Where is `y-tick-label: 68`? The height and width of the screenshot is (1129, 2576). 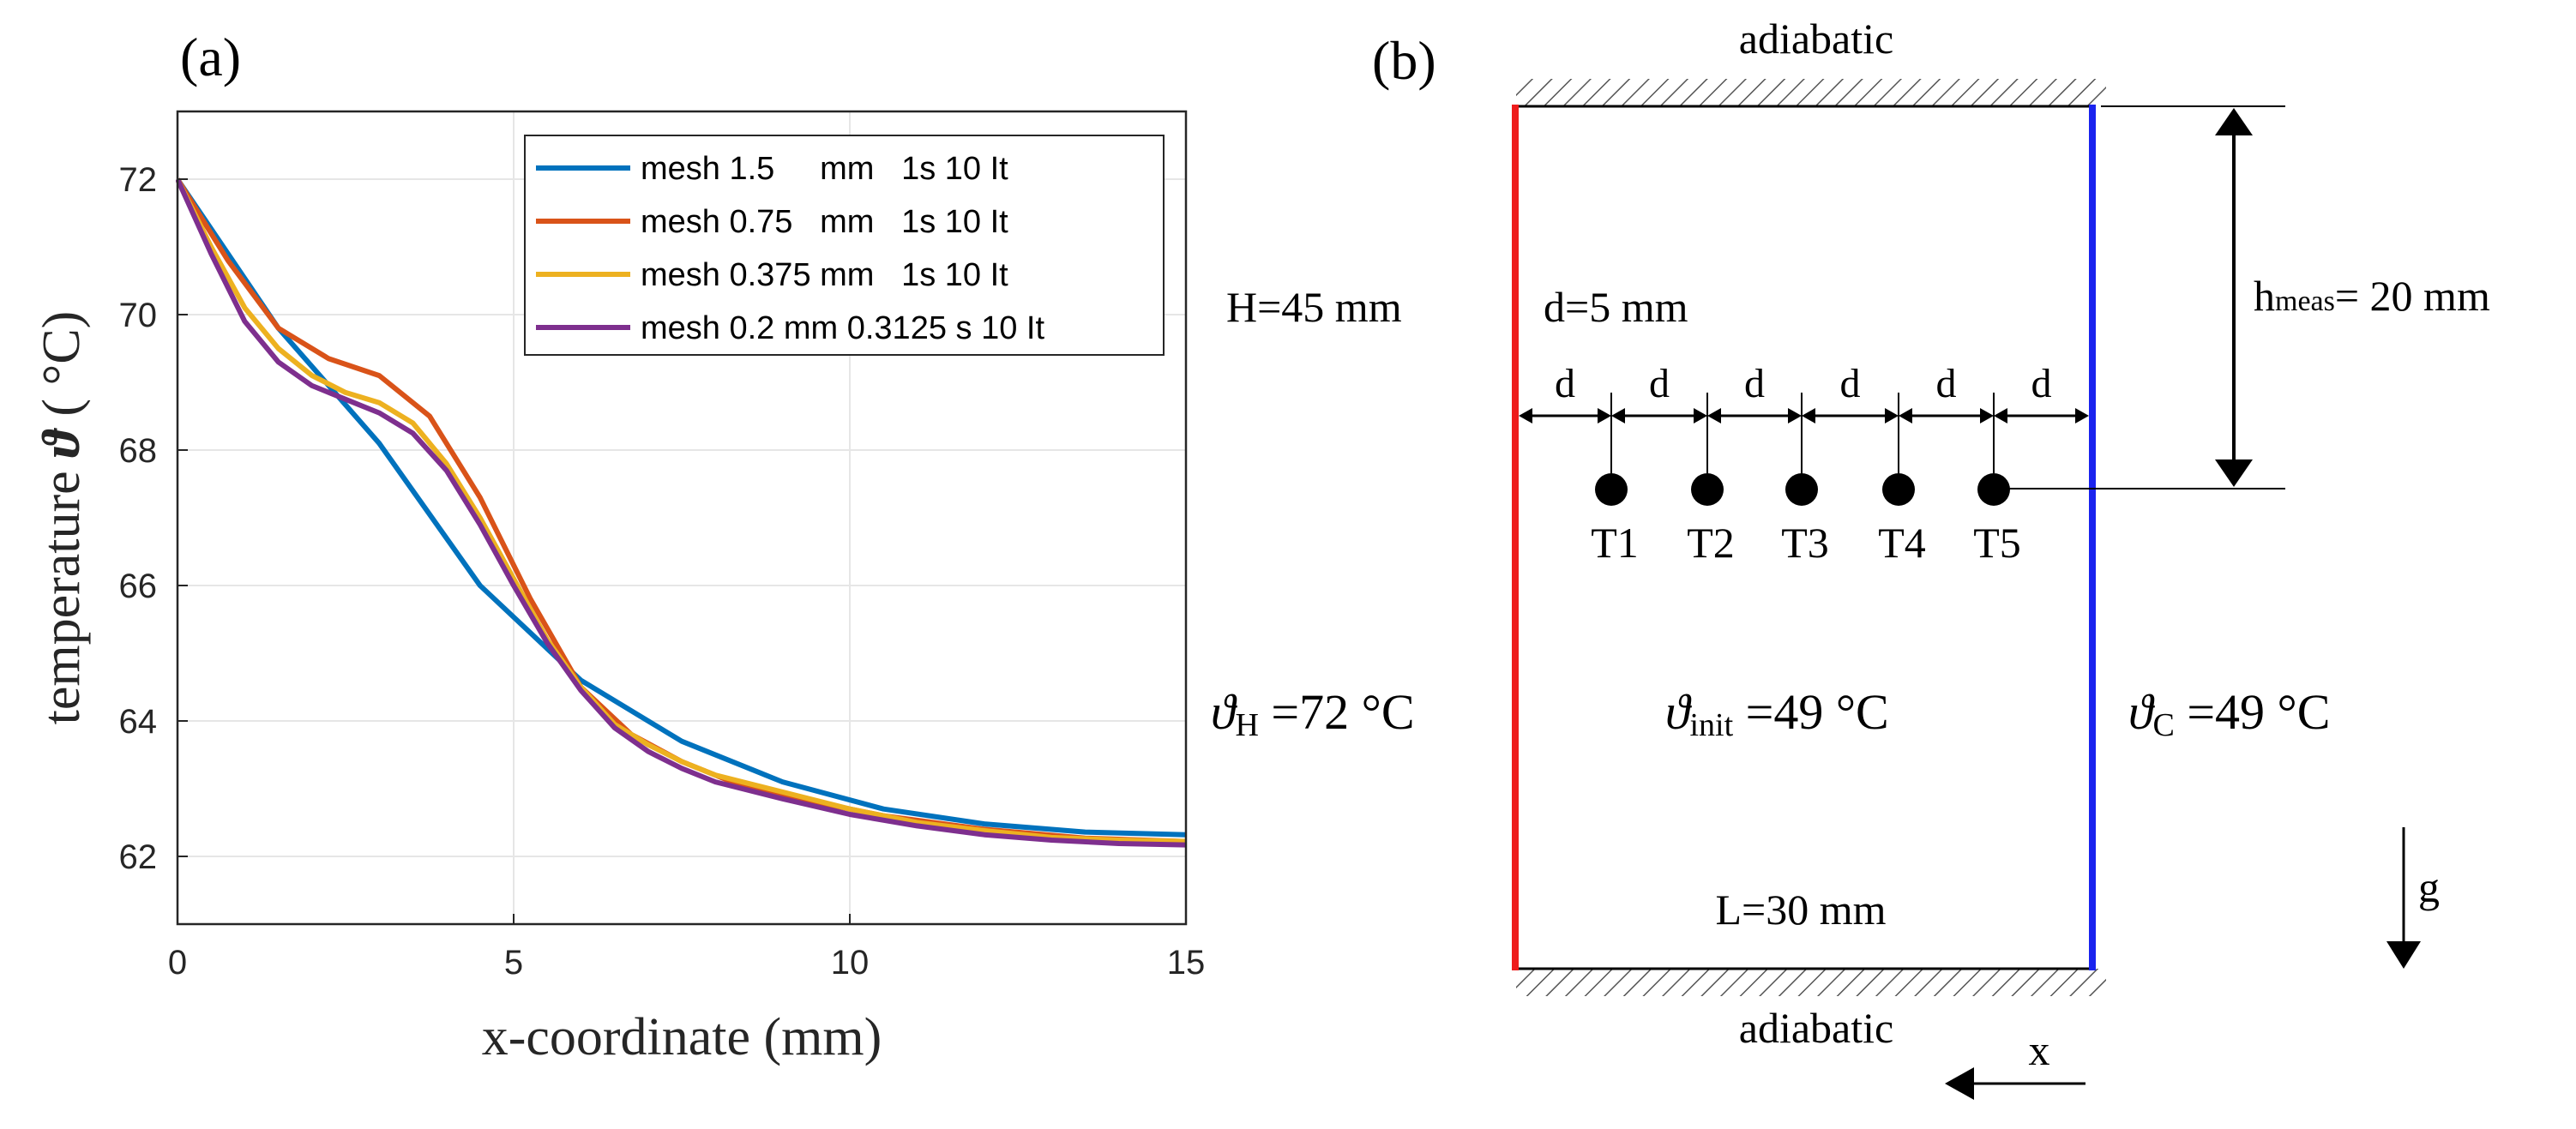 y-tick-label: 68 is located at coordinates (138, 451).